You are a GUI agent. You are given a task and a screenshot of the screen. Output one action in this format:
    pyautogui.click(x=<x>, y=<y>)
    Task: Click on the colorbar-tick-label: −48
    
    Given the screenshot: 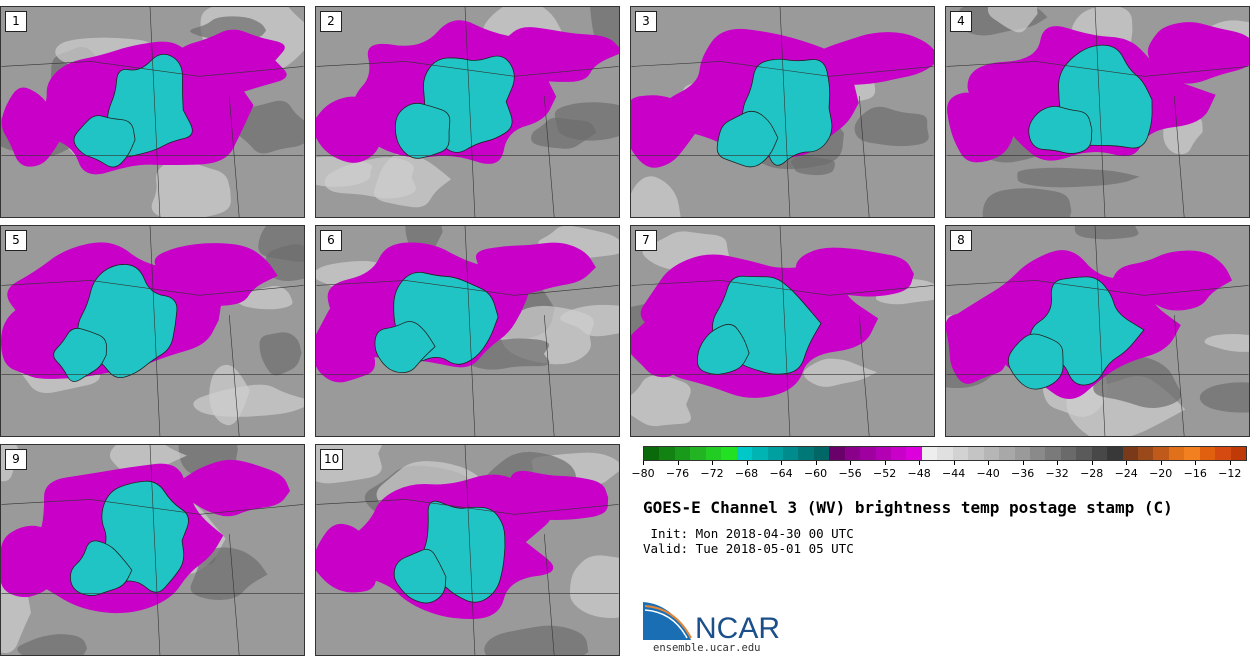 What is the action you would take?
    pyautogui.click(x=919, y=473)
    